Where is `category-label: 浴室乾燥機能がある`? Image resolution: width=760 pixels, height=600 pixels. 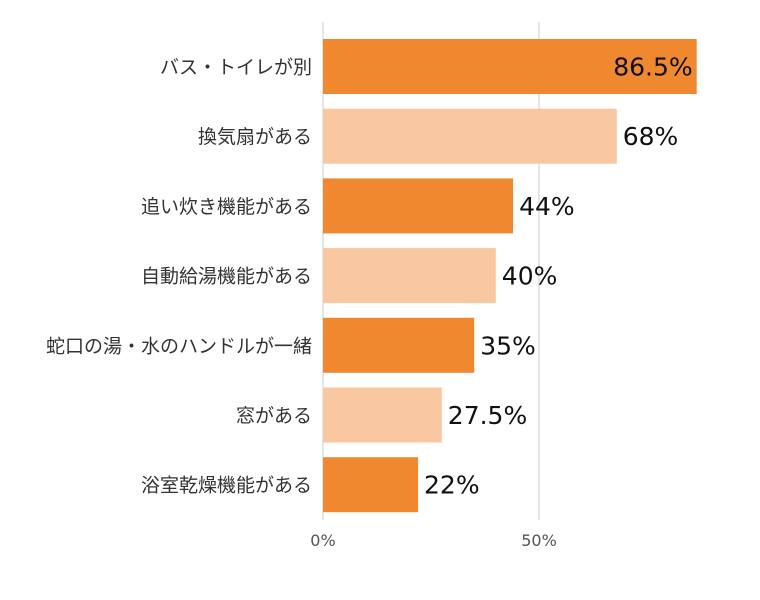 category-label: 浴室乾燥機能がある is located at coordinates (226, 486).